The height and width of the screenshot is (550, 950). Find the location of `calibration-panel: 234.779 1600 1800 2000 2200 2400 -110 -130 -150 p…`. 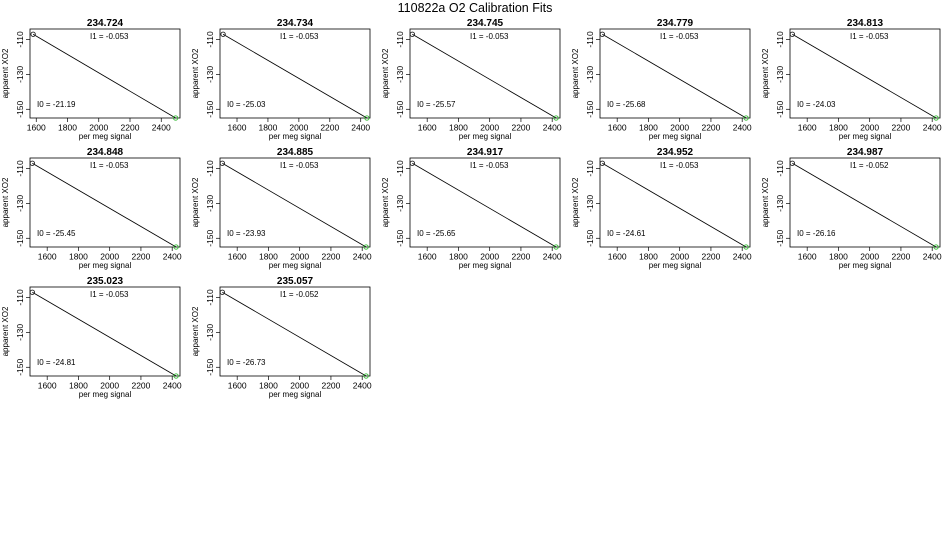

calibration-panel: 234.779 1600 1800 2000 2200 2400 -110 -130 -150 p… is located at coordinates (661, 79).